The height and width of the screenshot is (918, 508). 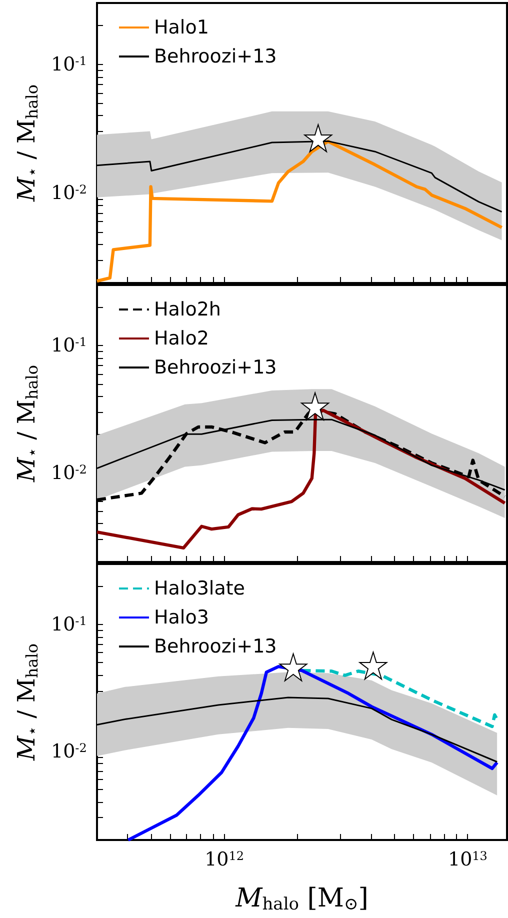 What do you see at coordinates (187, 309) in the screenshot?
I see `legend-label: Halo2h` at bounding box center [187, 309].